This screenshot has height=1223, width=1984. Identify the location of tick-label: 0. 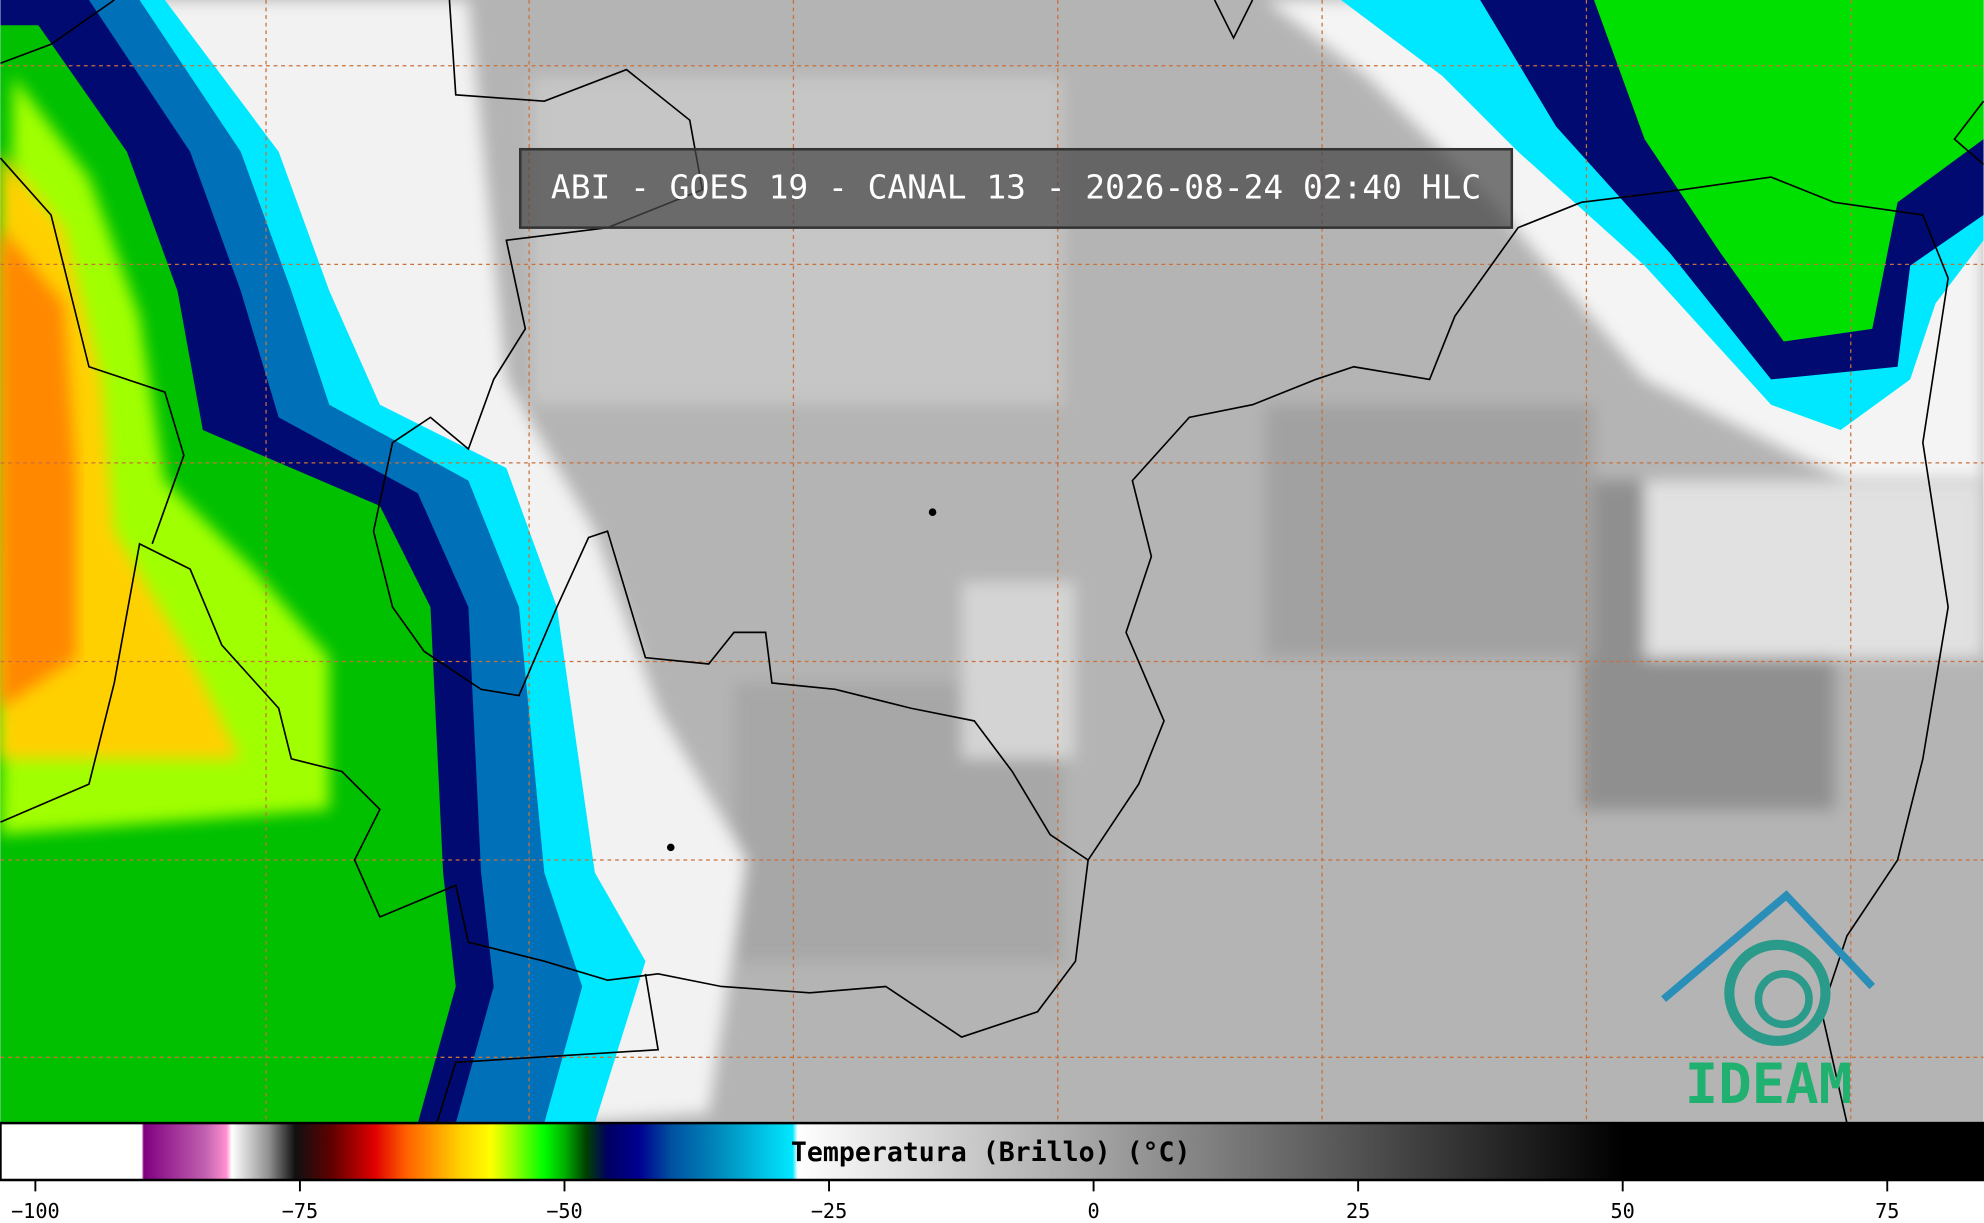
(1093, 1211).